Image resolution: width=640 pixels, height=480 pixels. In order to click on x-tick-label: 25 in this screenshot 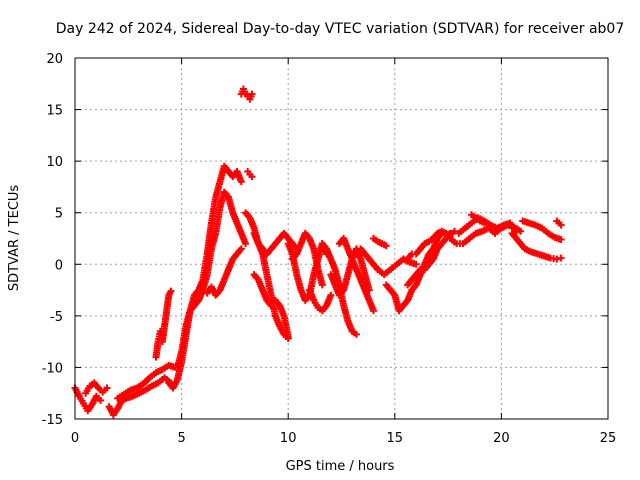, I will do `click(608, 438)`.